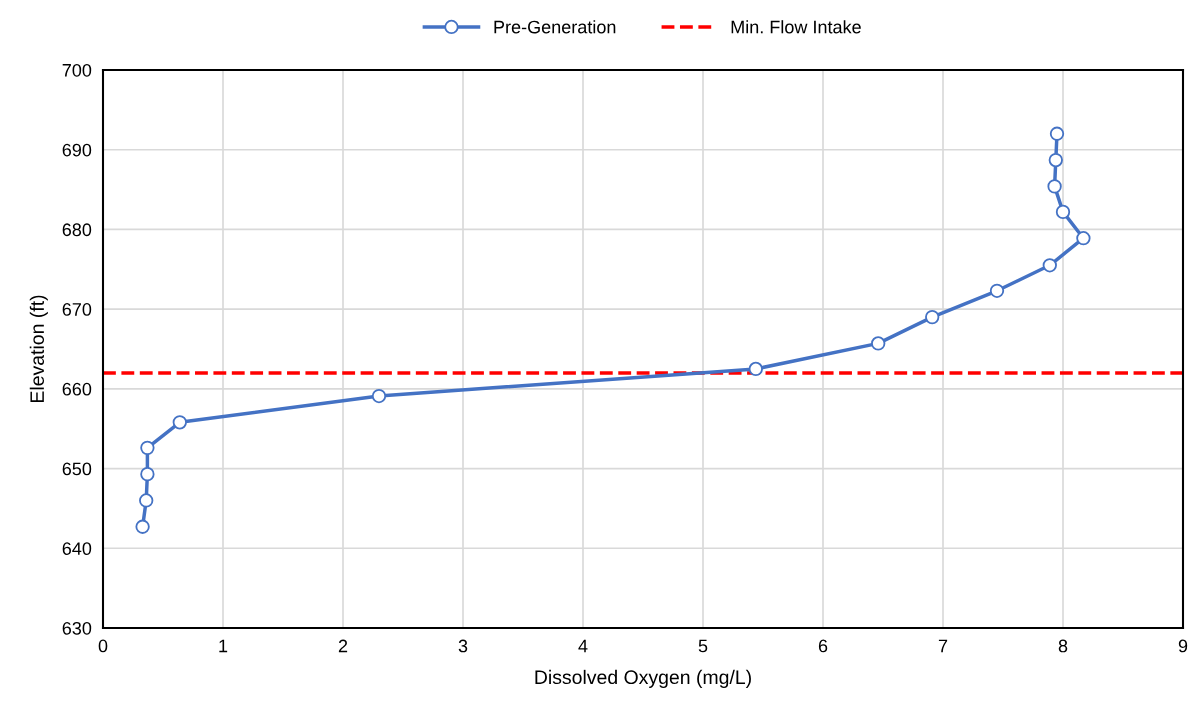 Image resolution: width=1195 pixels, height=714 pixels. I want to click on y-tick-label: 690, so click(77, 150).